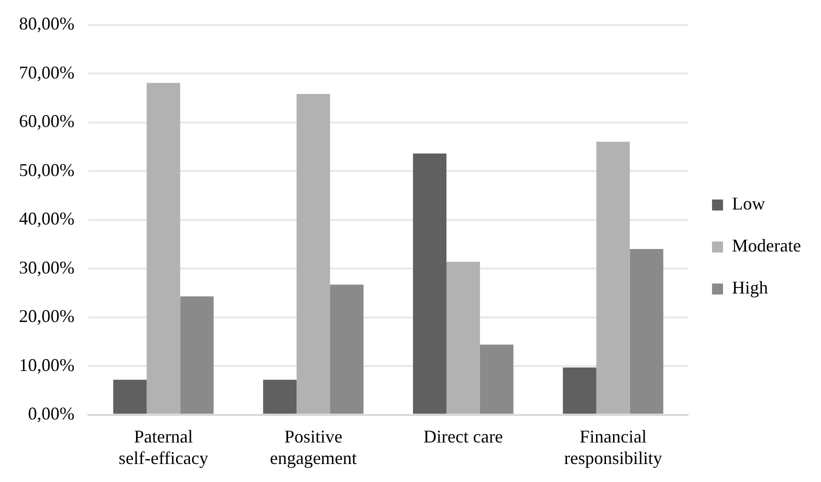 Image resolution: width=821 pixels, height=482 pixels. What do you see at coordinates (463, 436) in the screenshot?
I see `x-tick-label: Direct care` at bounding box center [463, 436].